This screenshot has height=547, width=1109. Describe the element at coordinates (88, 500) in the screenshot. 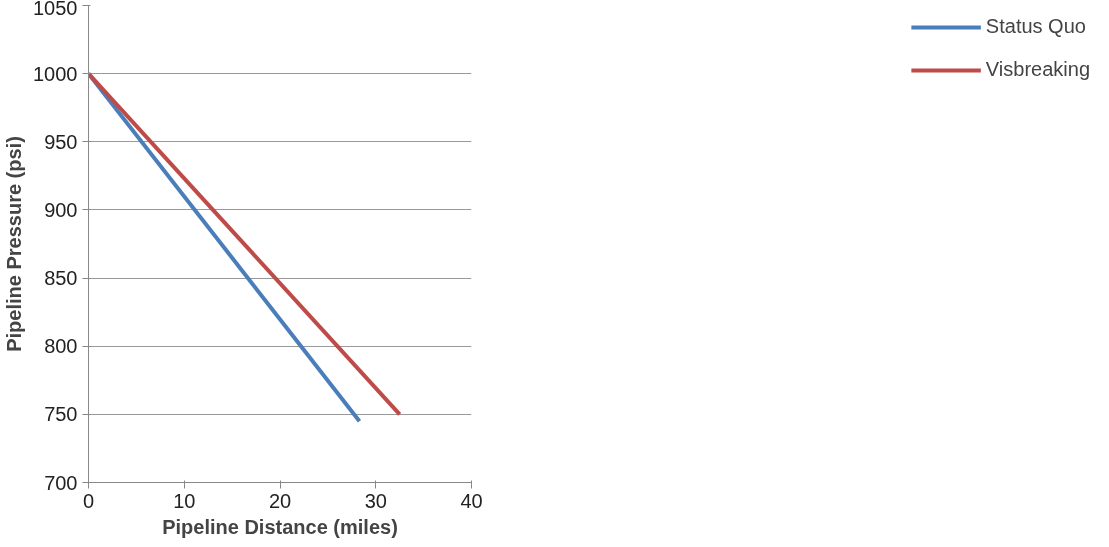

I see `x-tick-label: 0` at that location.